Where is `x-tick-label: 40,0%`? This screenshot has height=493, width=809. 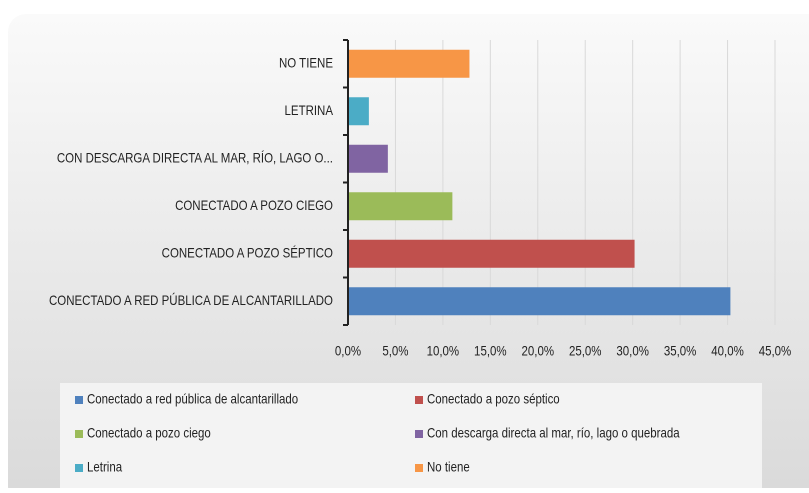 x-tick-label: 40,0% is located at coordinates (727, 351).